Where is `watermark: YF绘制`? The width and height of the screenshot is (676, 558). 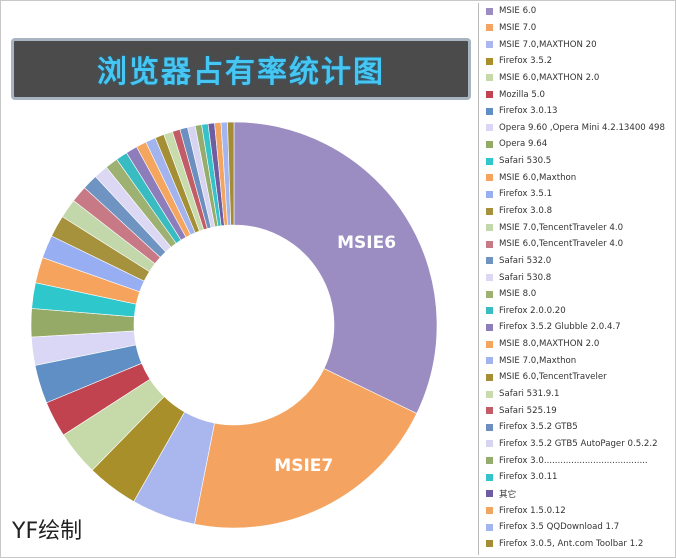 watermark: YF绘制 is located at coordinates (47, 531).